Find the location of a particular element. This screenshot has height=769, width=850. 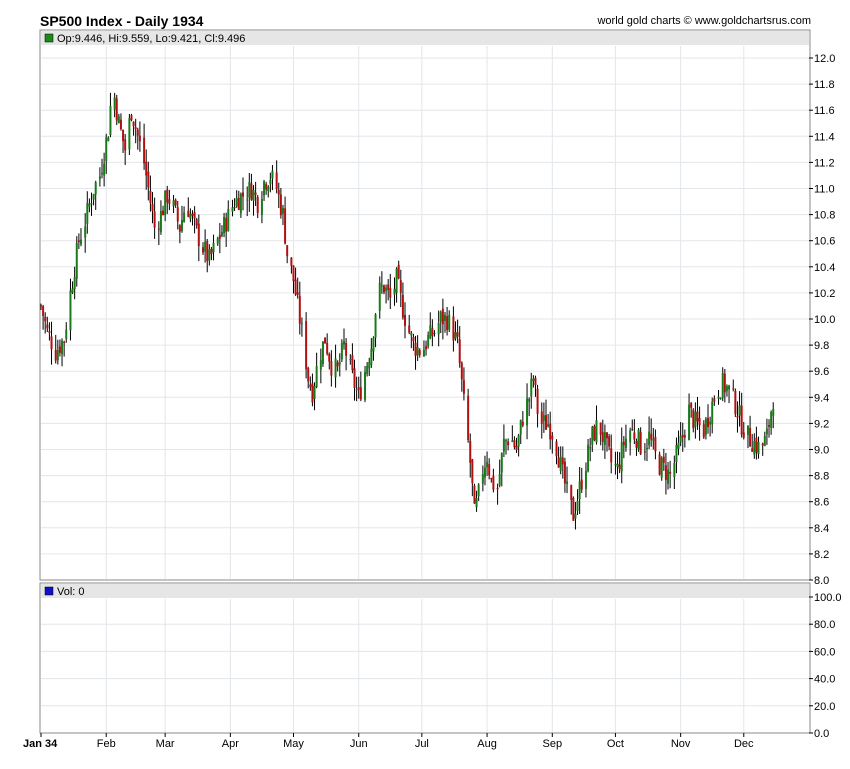

volume-y-tick-label: 0.0 is located at coordinates (821, 734).